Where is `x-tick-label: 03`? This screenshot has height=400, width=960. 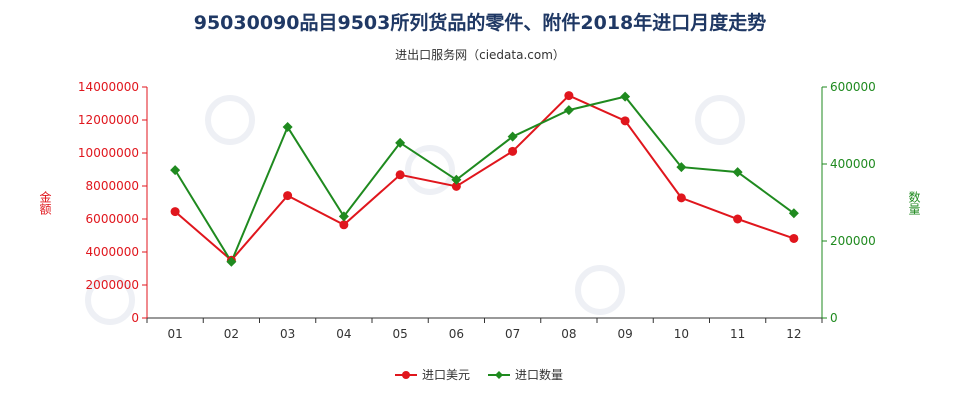
x-tick-label: 03 is located at coordinates (287, 334).